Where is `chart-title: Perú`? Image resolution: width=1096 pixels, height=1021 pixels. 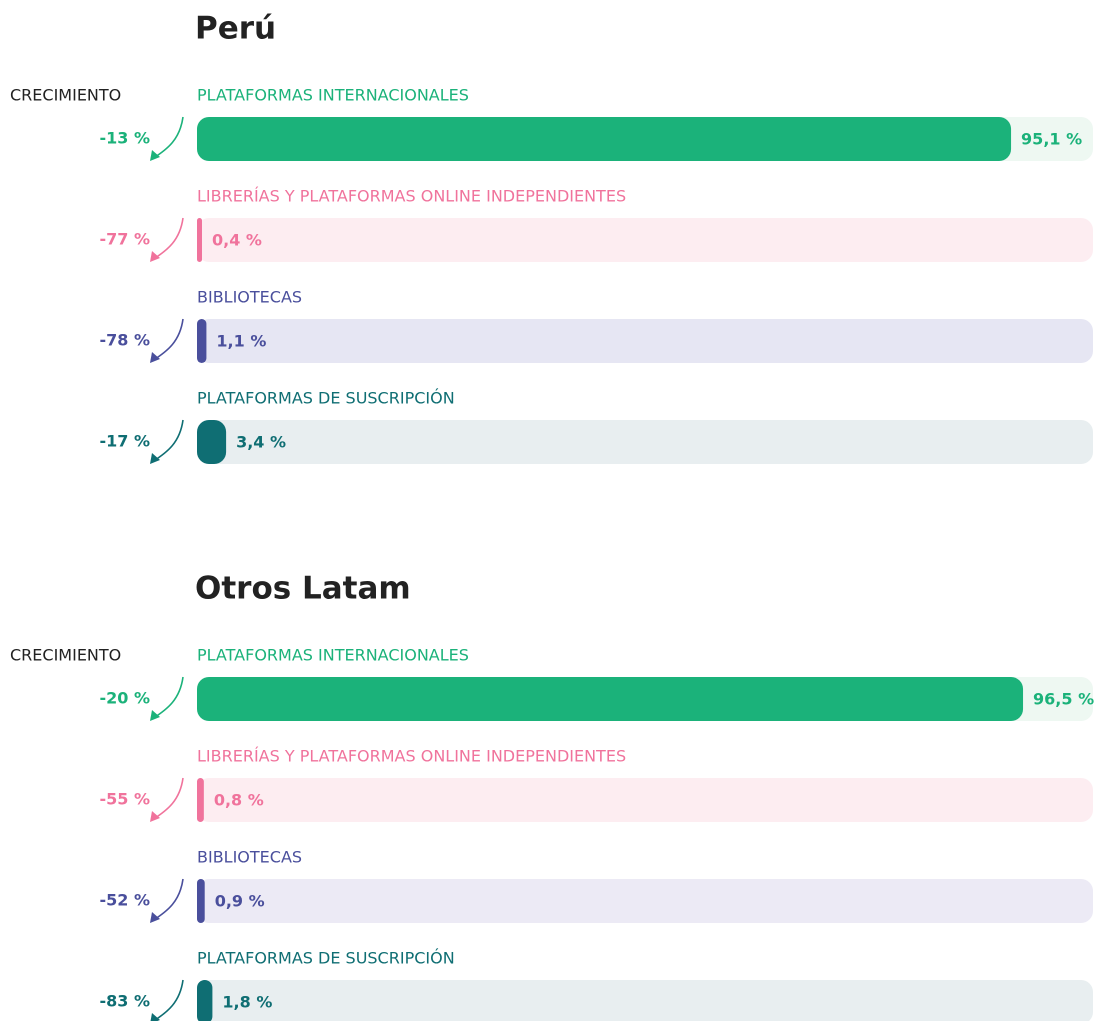
chart-title: Perú is located at coordinates (235, 29).